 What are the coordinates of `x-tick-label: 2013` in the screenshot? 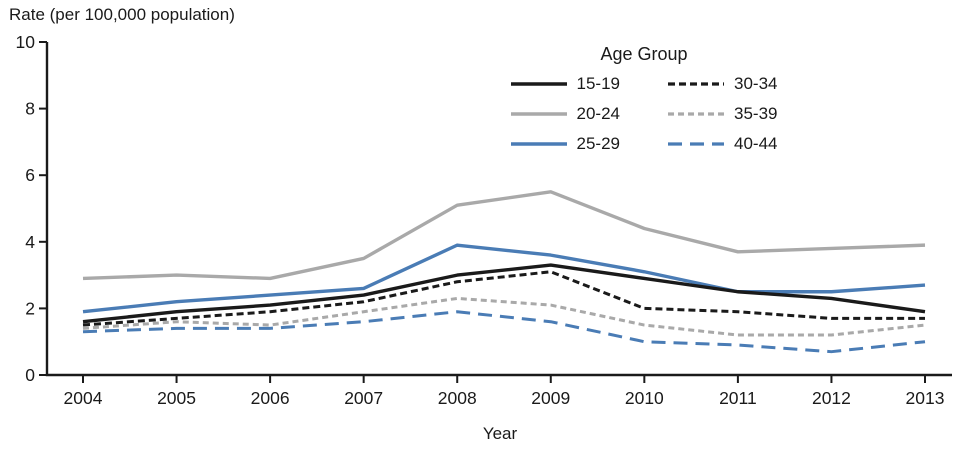 It's located at (925, 398).